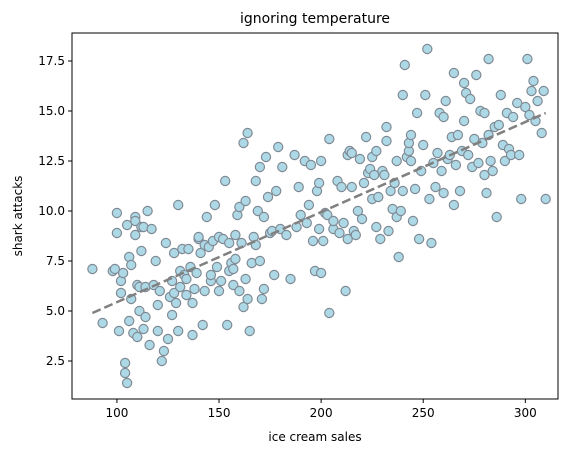 This screenshot has height=455, width=576. I want to click on x-axis-label: ice cream sales, so click(314, 437).